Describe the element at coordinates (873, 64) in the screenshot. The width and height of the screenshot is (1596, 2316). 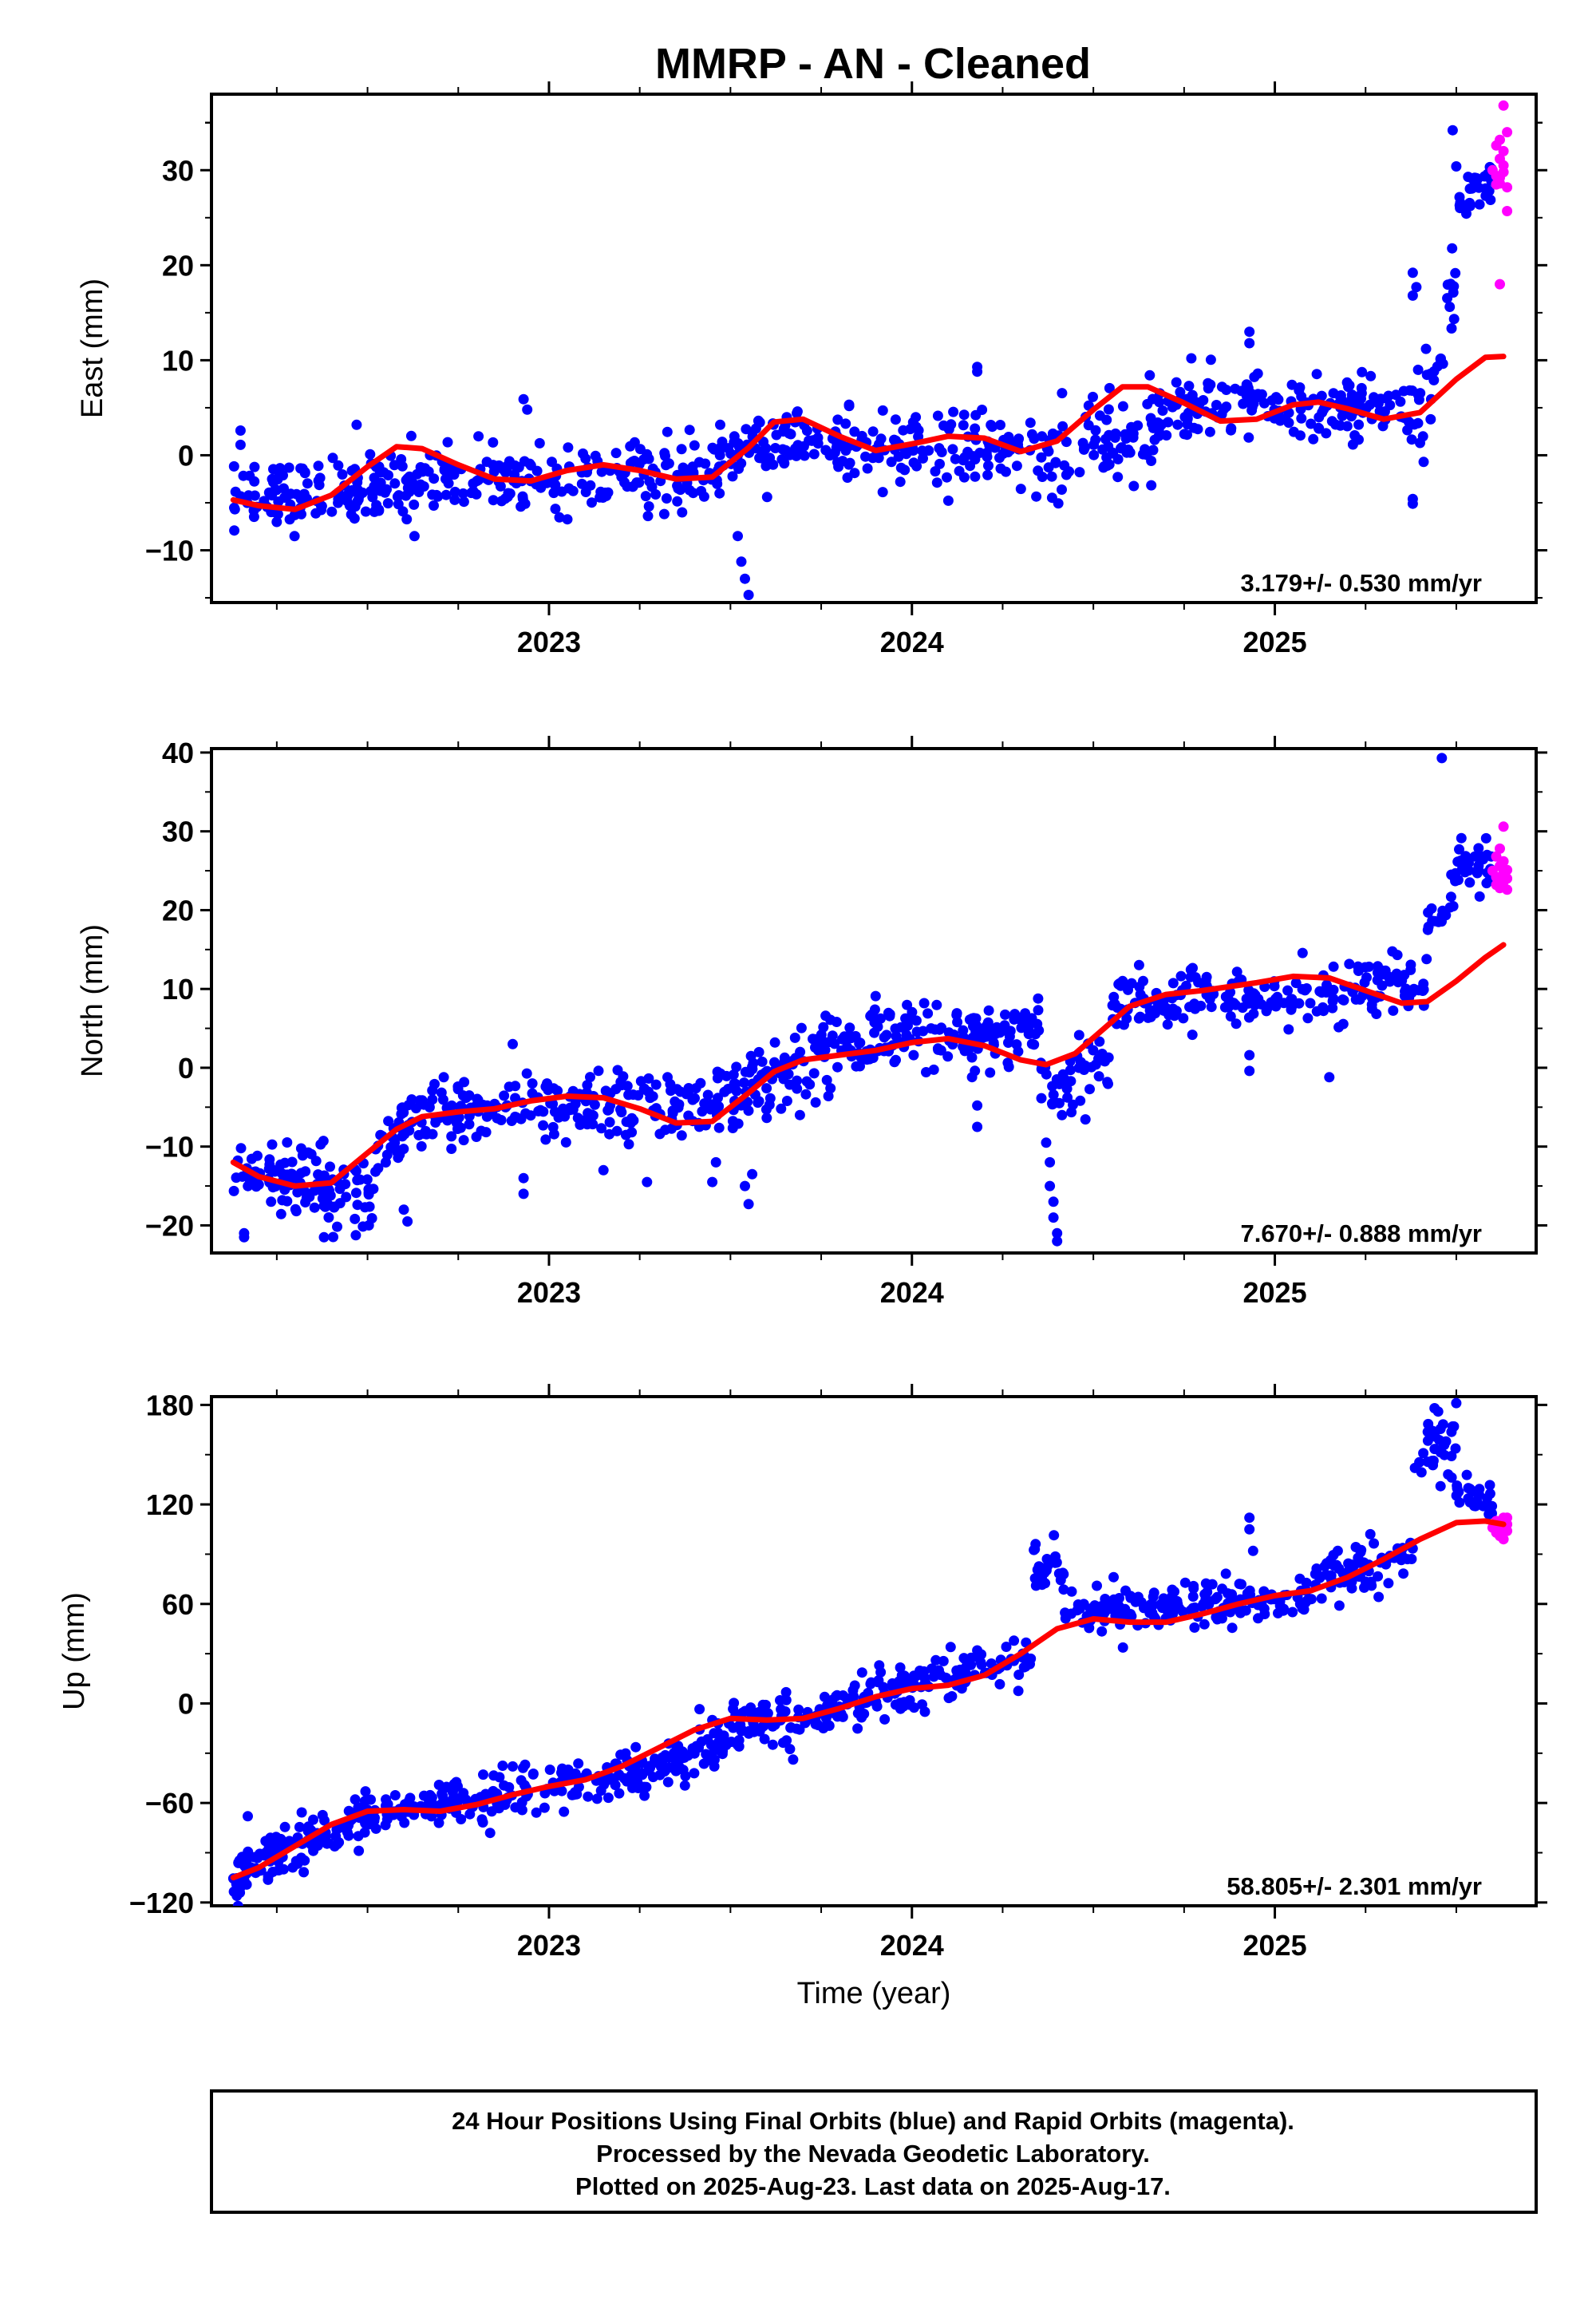
I see `chart-title: MMRP - AN - Cleaned` at that location.